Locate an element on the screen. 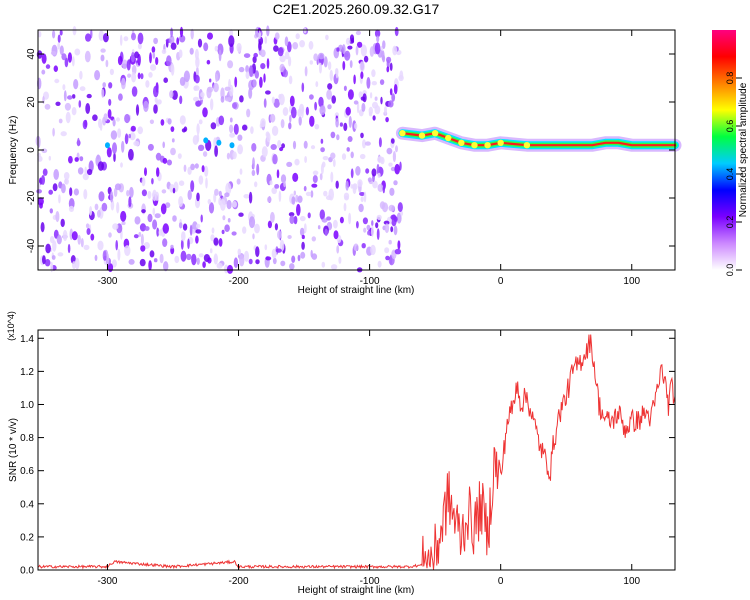 Image resolution: width=750 pixels, height=600 pixels. colorbar-tick-label: 0.8 is located at coordinates (730, 78).